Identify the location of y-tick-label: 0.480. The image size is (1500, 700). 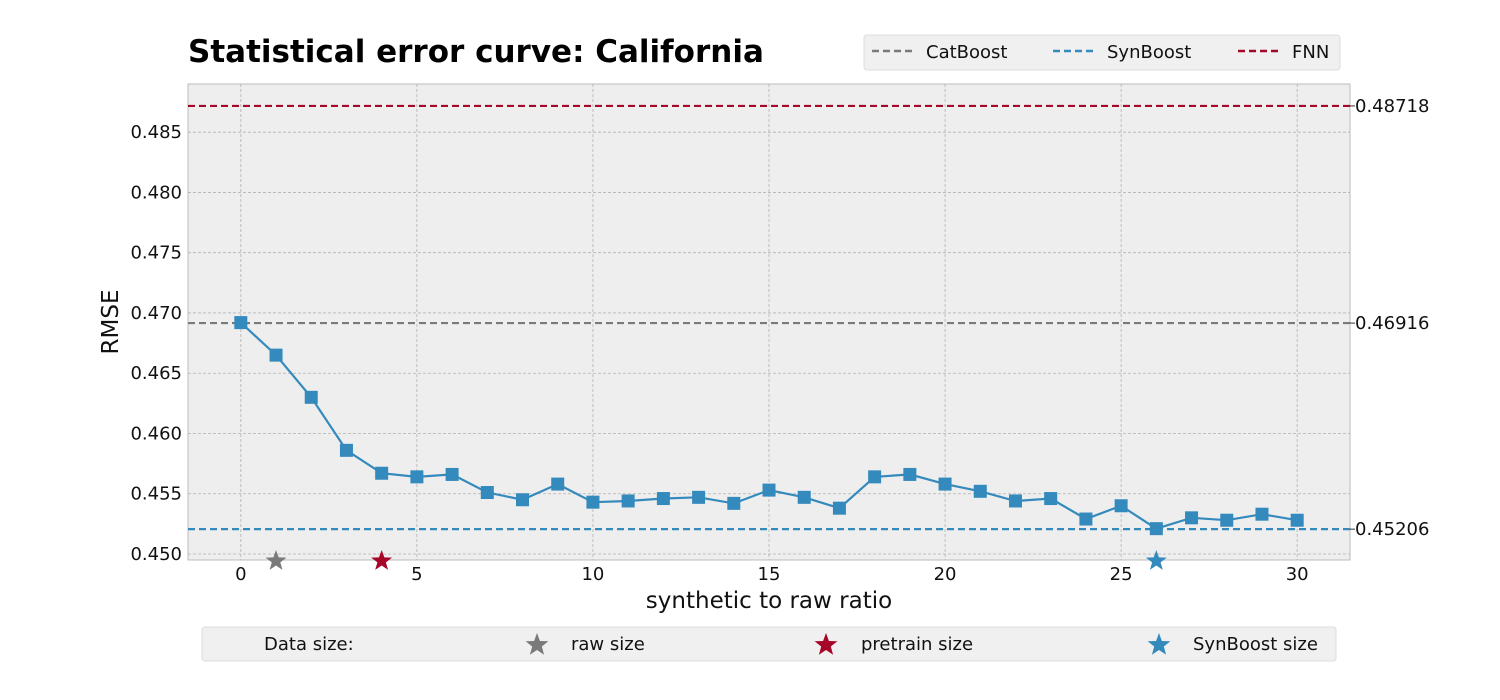
(156, 192).